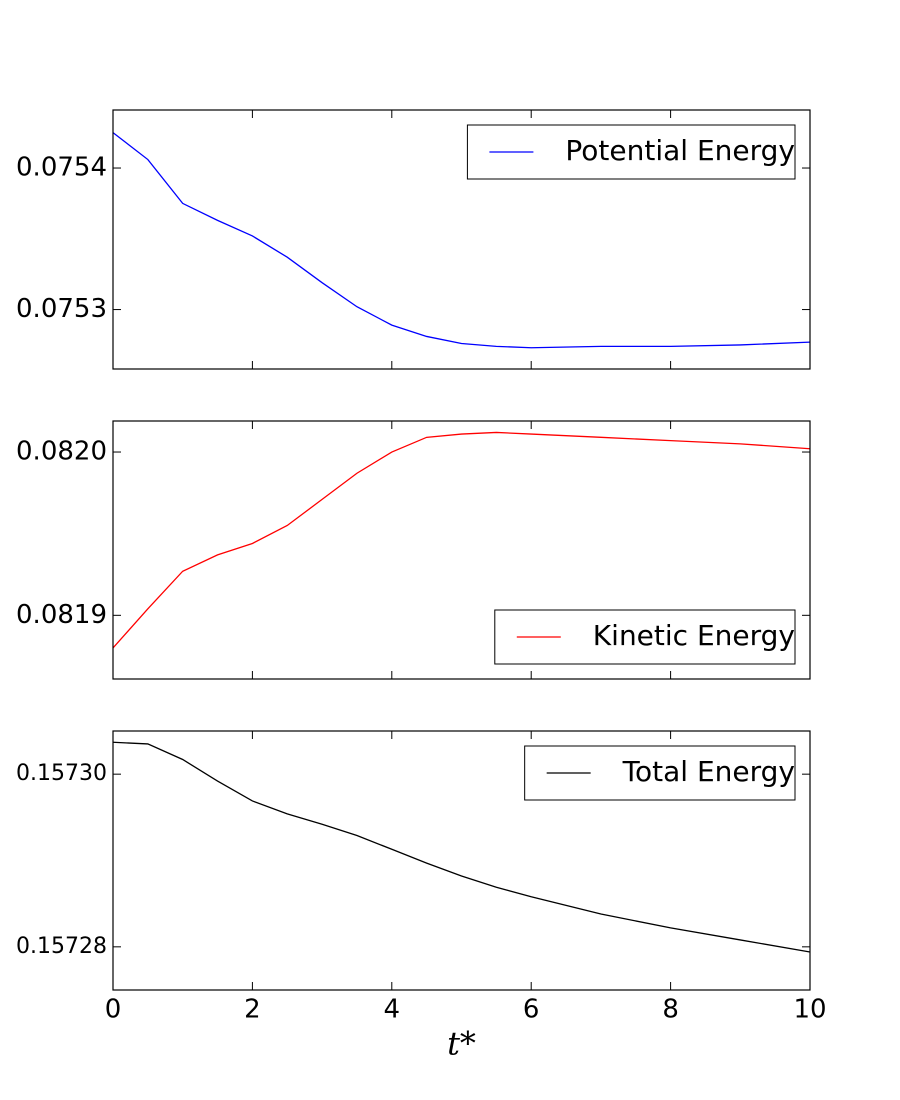 This screenshot has width=900, height=1100. Describe the element at coordinates (670, 1010) in the screenshot. I see `x-tick-label: 8` at that location.